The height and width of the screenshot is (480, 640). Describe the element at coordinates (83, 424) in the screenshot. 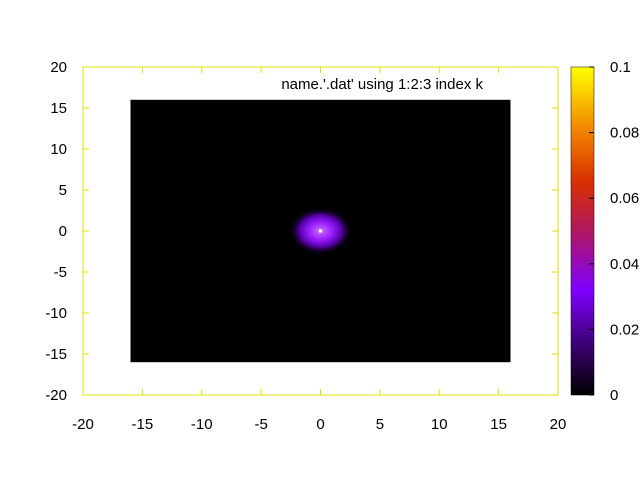

I see `x-tick-label: -20` at that location.